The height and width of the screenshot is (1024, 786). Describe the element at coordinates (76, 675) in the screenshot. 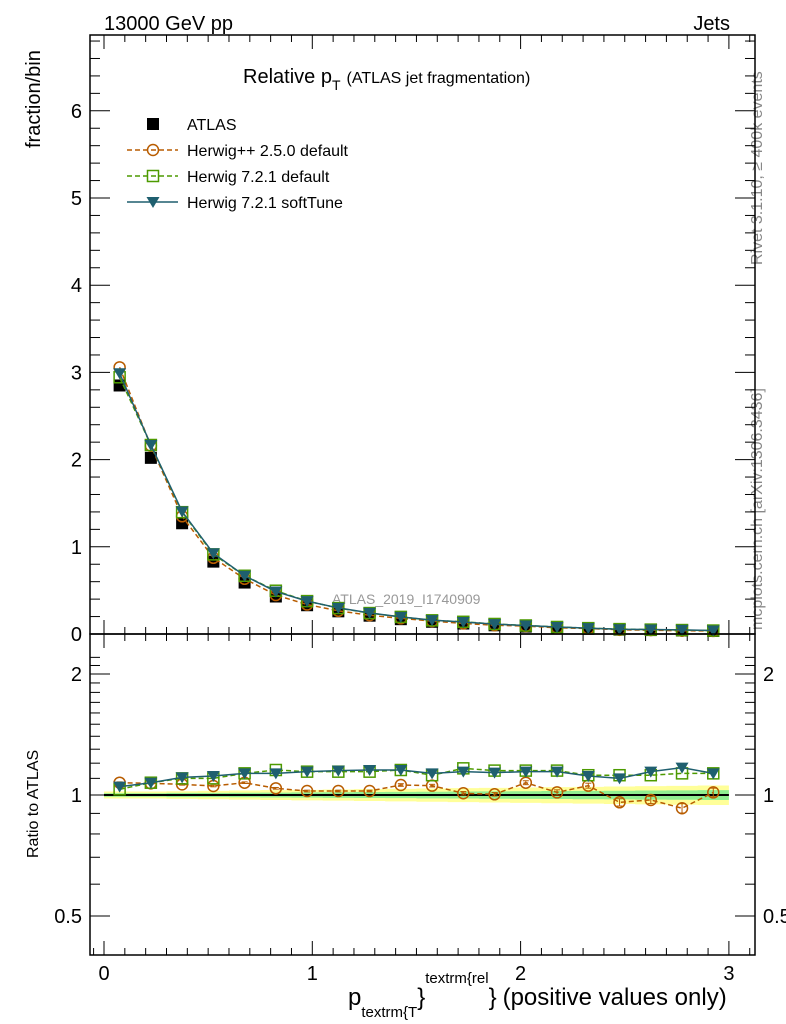

I see `ratio-y-tick-label: 2` at that location.